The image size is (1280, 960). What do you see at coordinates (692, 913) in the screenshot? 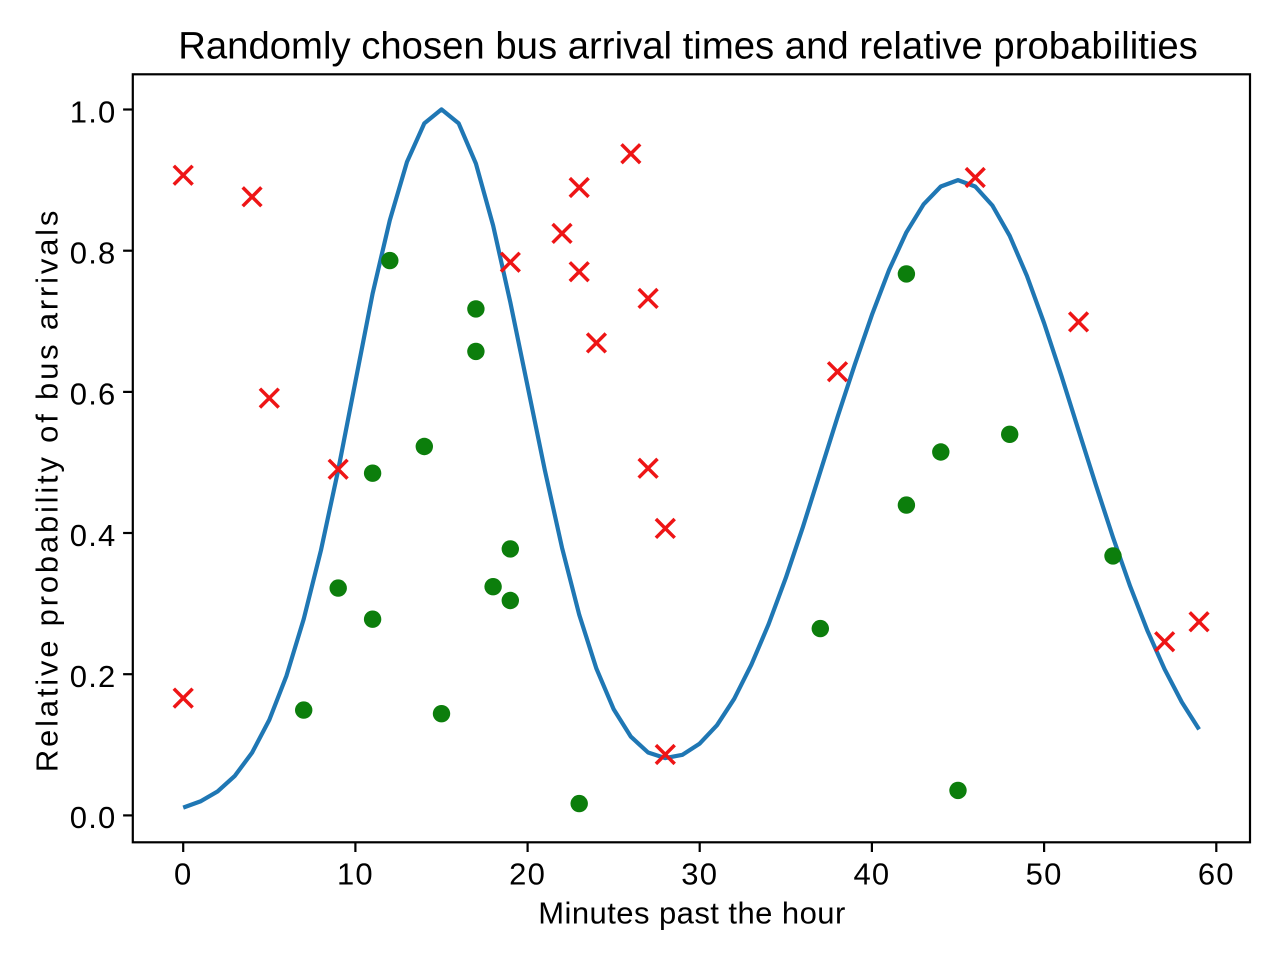
I see `svg-text: Minutes past the hour` at bounding box center [692, 913].